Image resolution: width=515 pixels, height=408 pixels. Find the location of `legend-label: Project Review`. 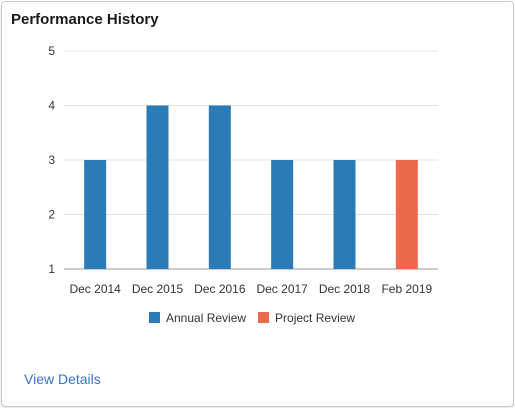

legend-label: Project Review is located at coordinates (315, 318).